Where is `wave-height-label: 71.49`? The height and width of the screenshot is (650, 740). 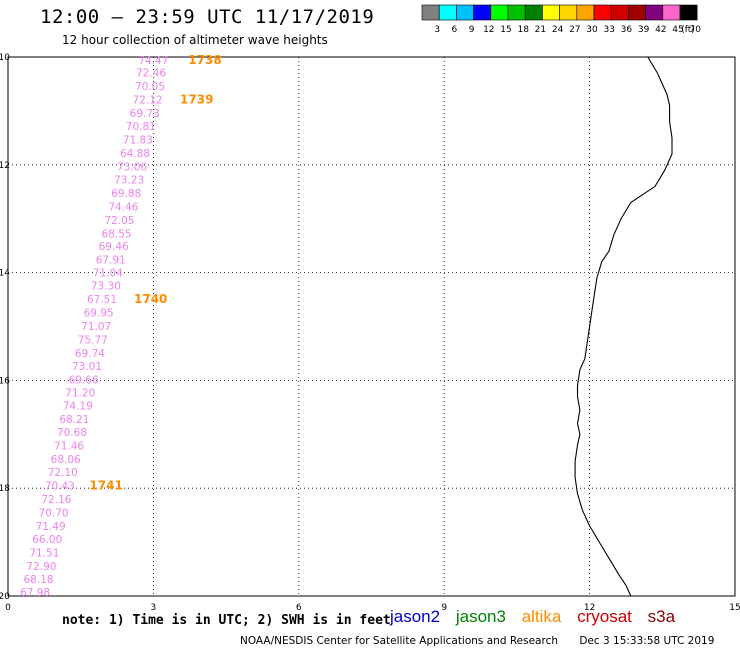 wave-height-label: 71.49 is located at coordinates (51, 527).